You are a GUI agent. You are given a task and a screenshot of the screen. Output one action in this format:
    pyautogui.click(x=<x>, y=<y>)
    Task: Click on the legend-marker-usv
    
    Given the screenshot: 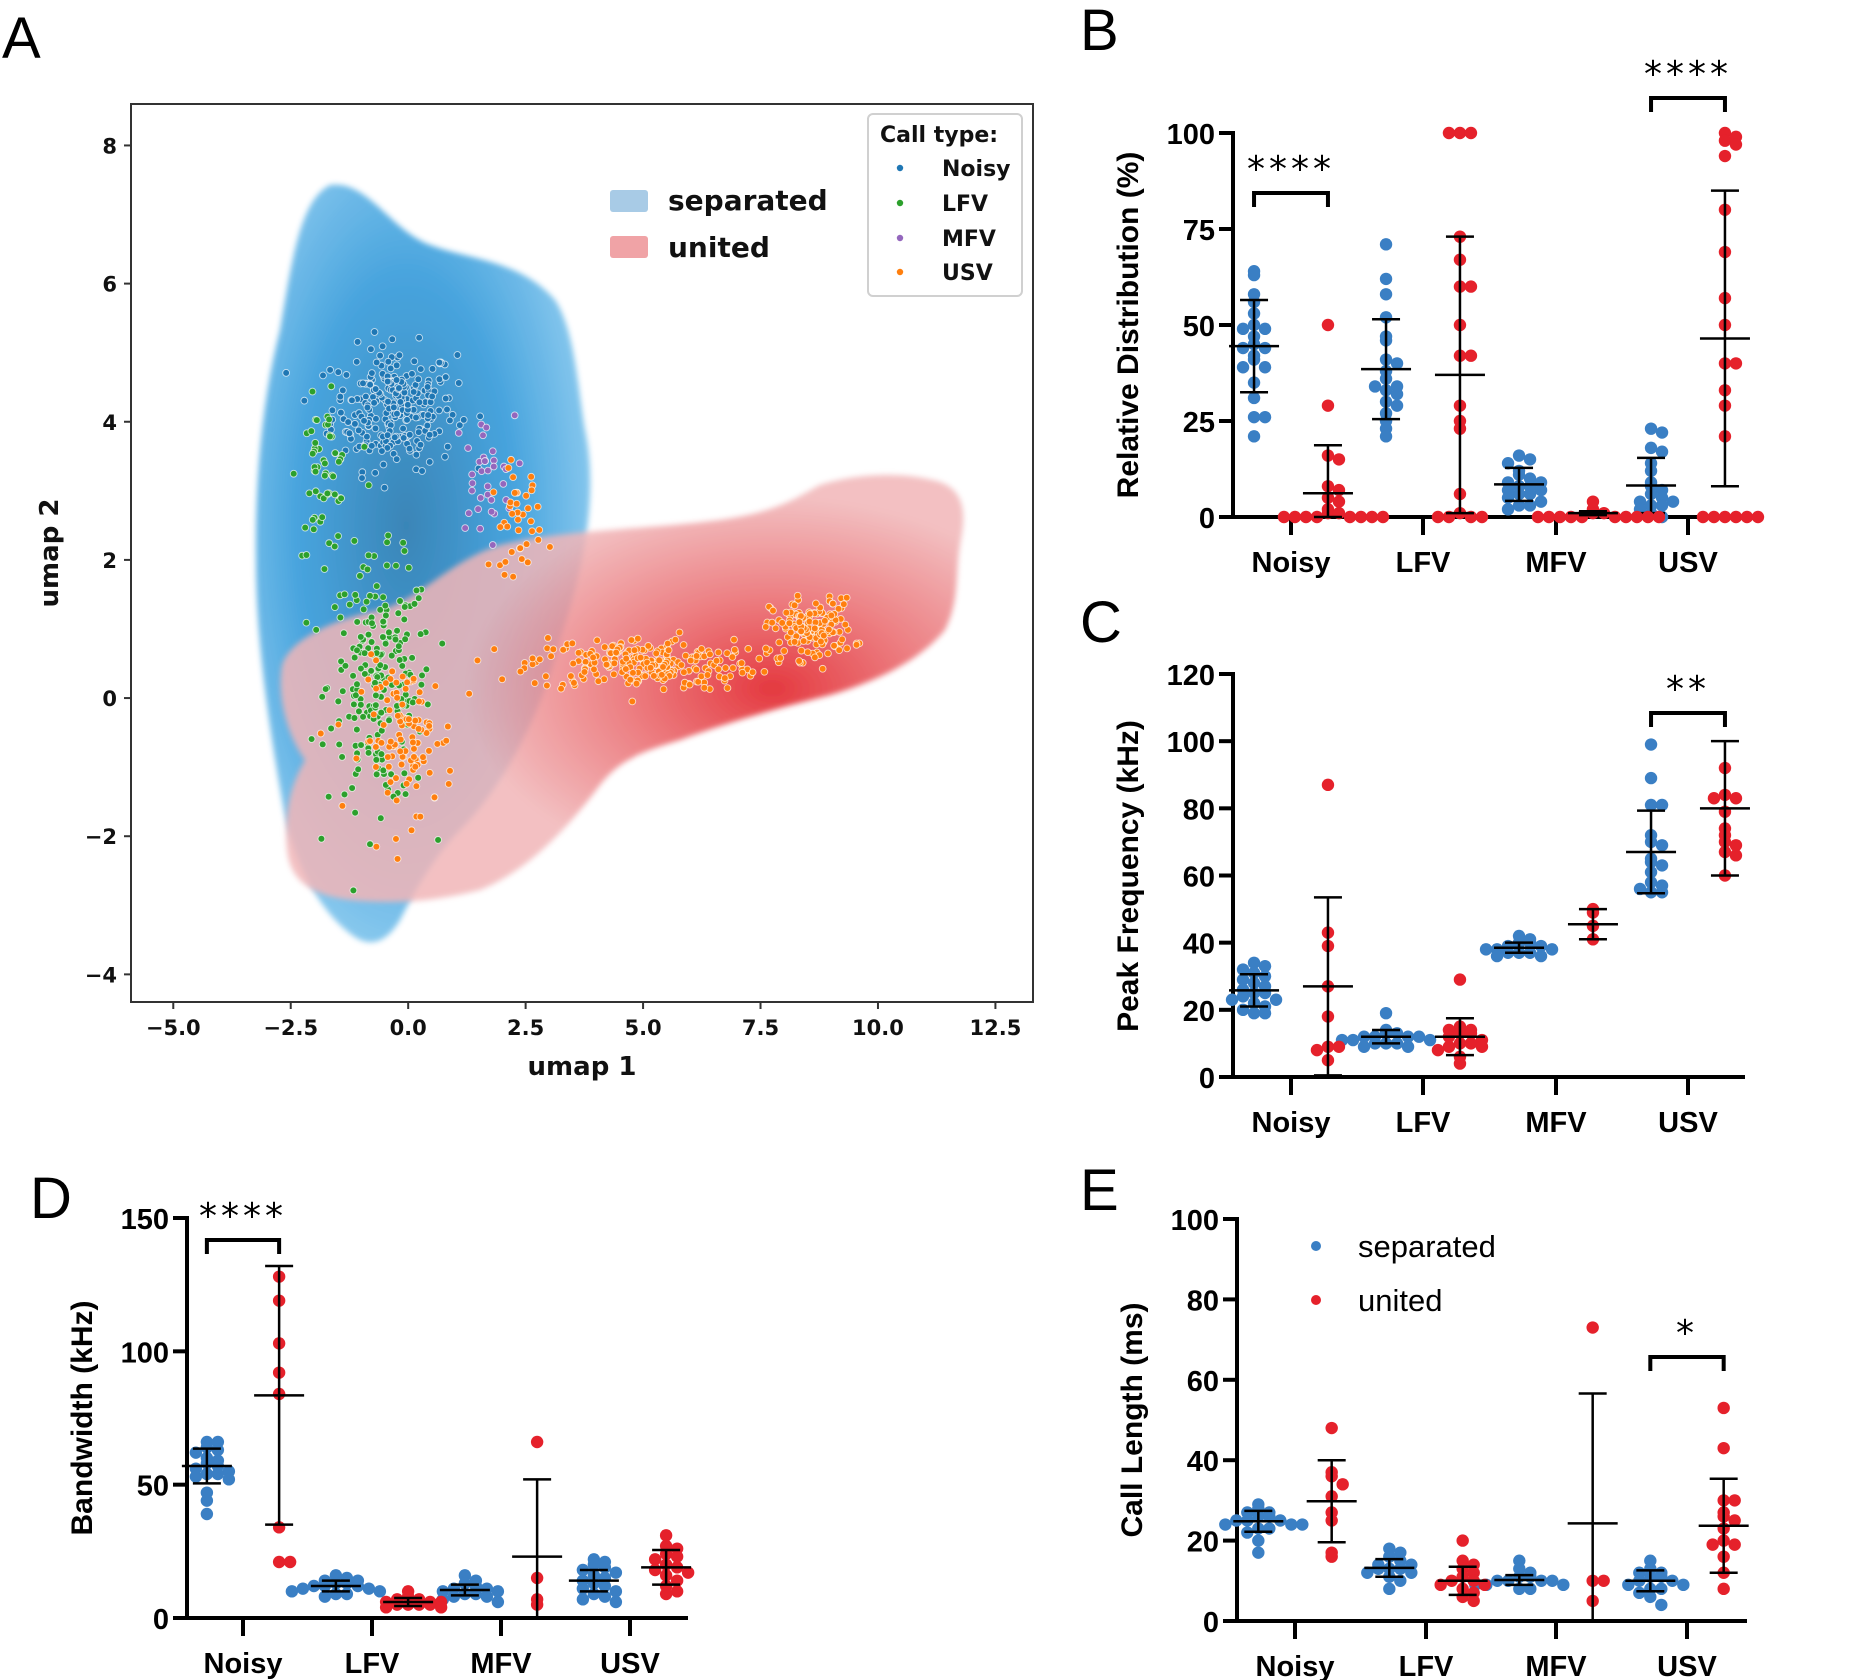 What is the action you would take?
    pyautogui.click(x=900, y=272)
    